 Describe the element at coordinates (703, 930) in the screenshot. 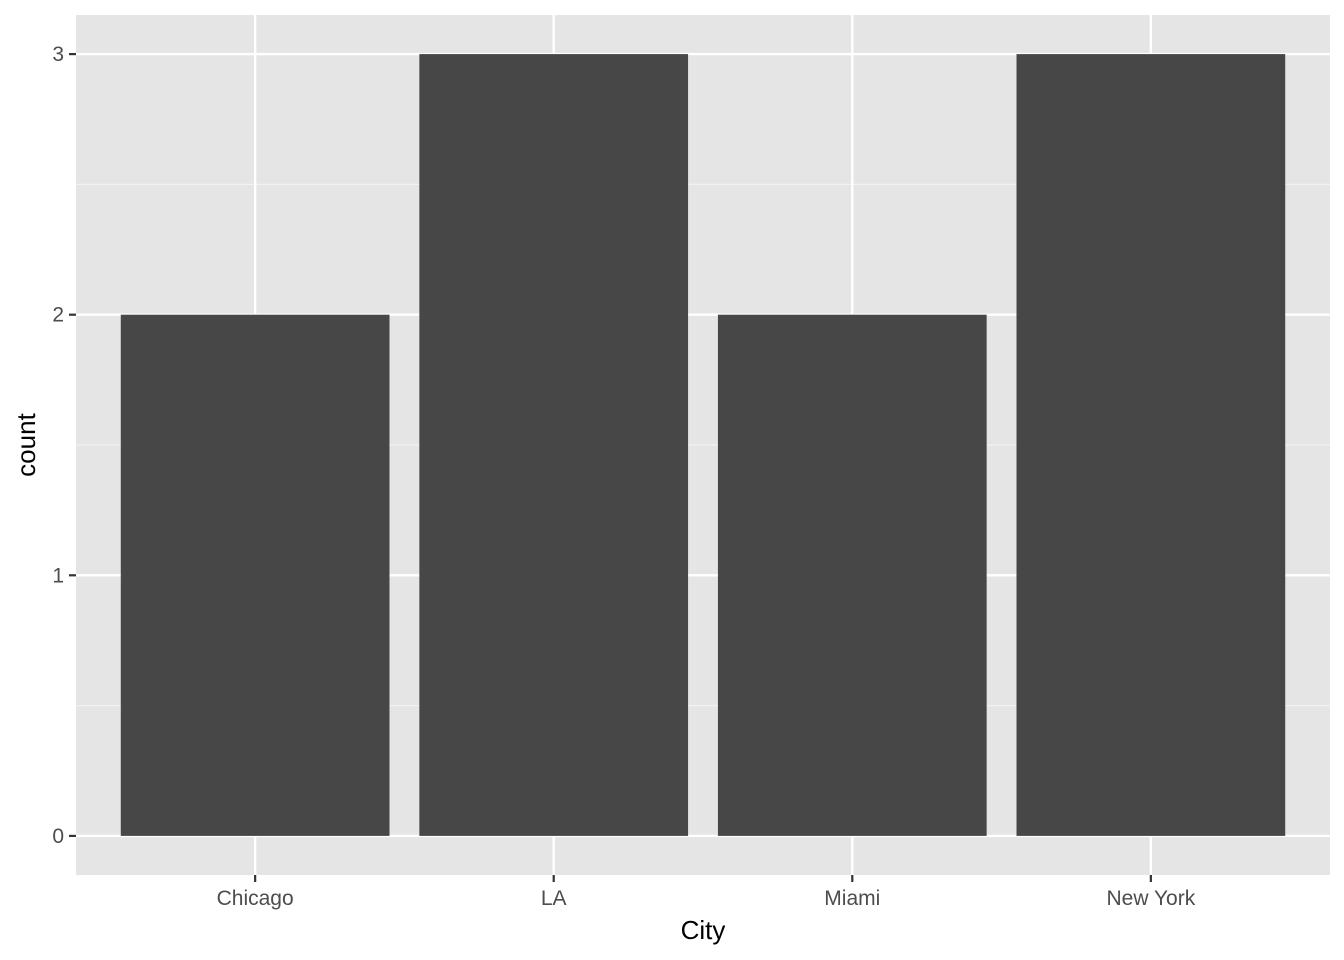

I see `x-axis-title: City` at that location.